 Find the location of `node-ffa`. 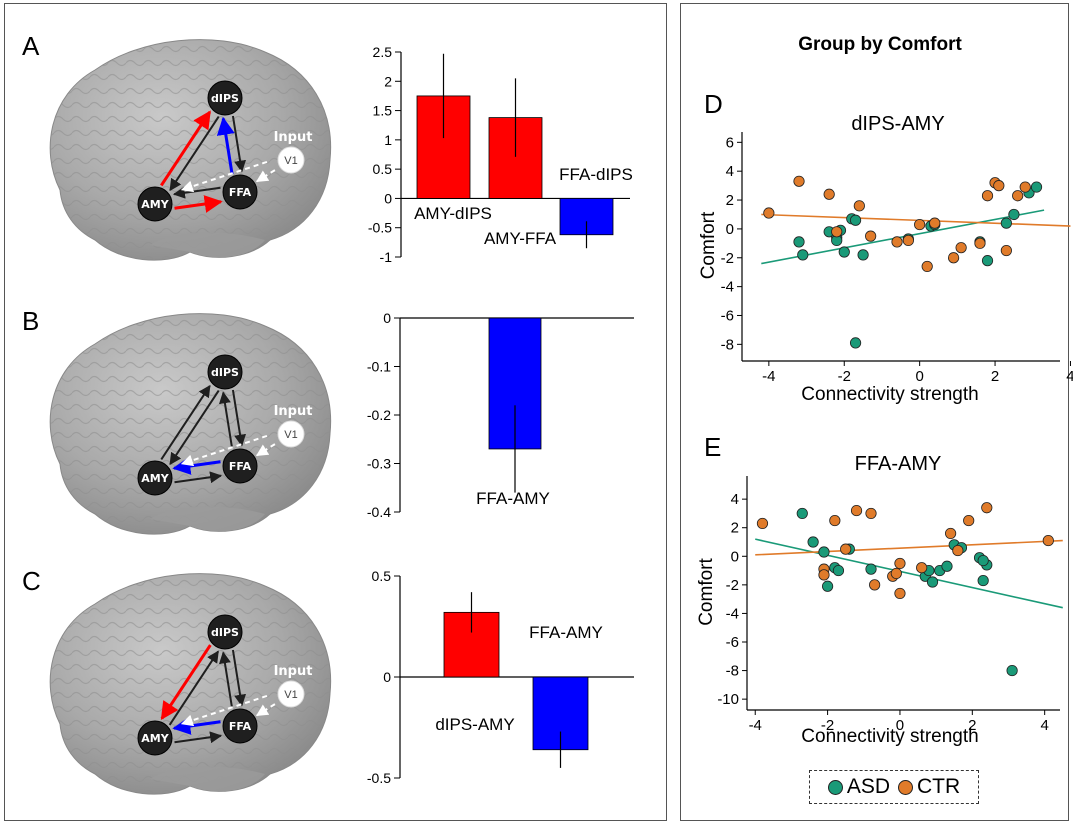

node-ffa is located at coordinates (240, 466).